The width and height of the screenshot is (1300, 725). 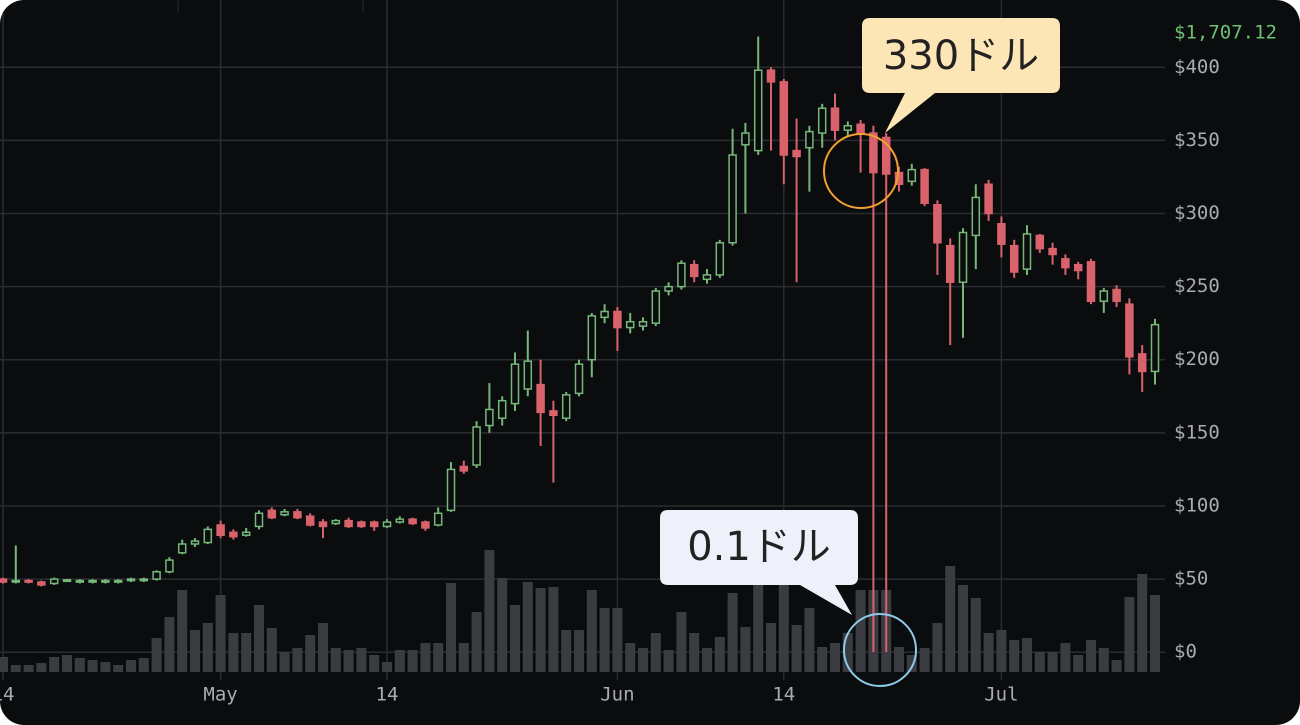 I want to click on y-tick-label: $150, so click(x=1197, y=432).